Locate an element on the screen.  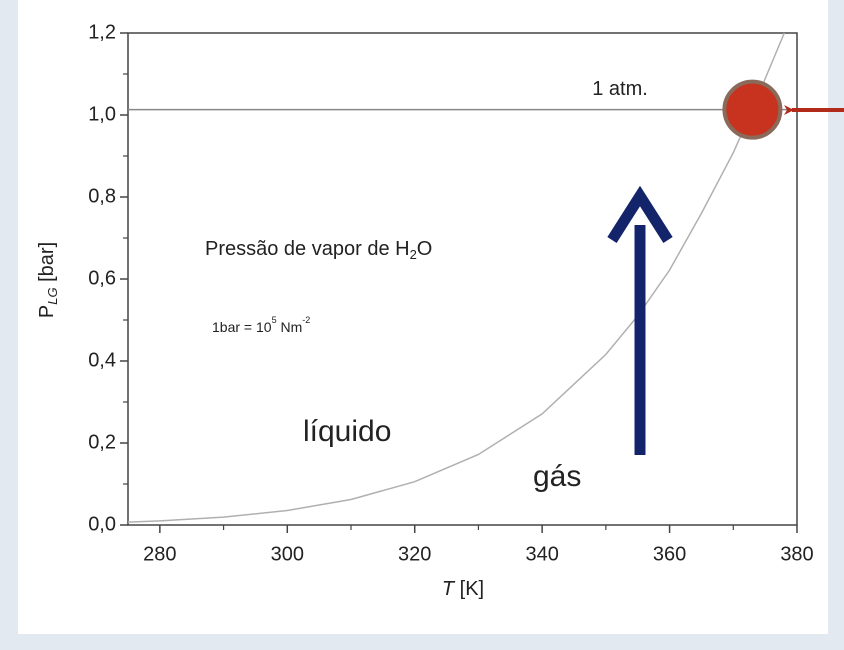
y-axis-label: PLG [bar] is located at coordinates (48, 280).